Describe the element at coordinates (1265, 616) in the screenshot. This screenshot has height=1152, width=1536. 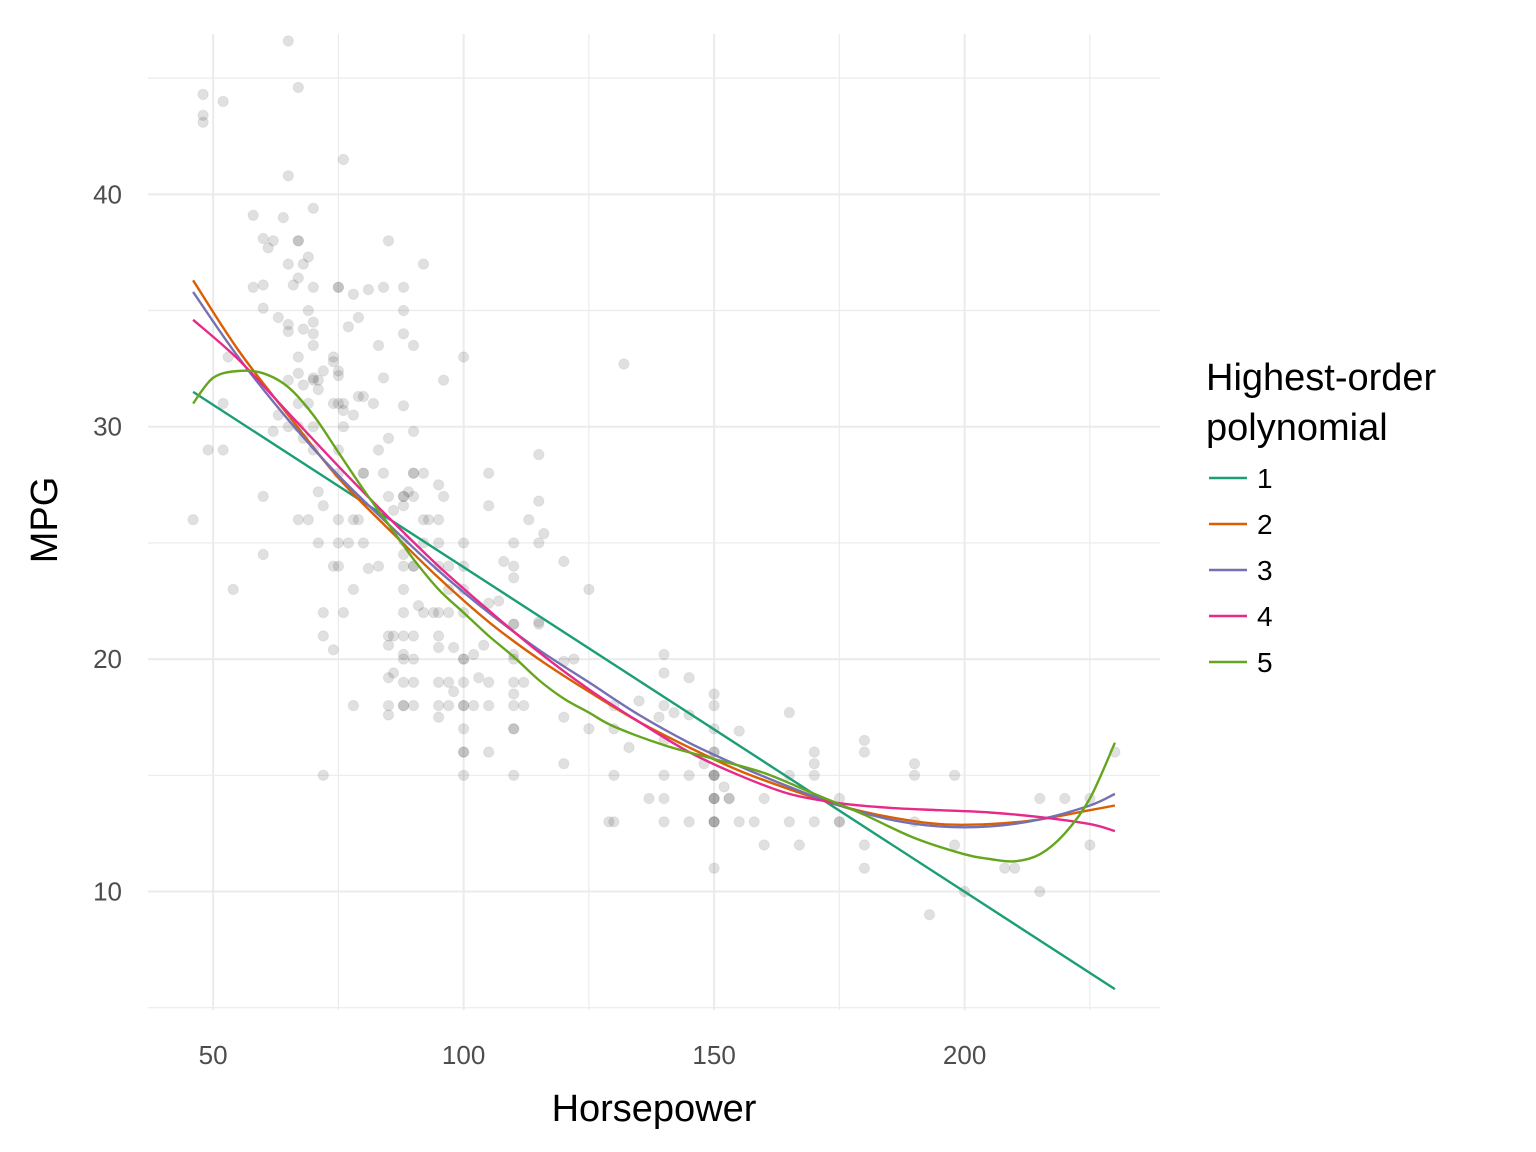
I see `legend-label-4: 4` at that location.